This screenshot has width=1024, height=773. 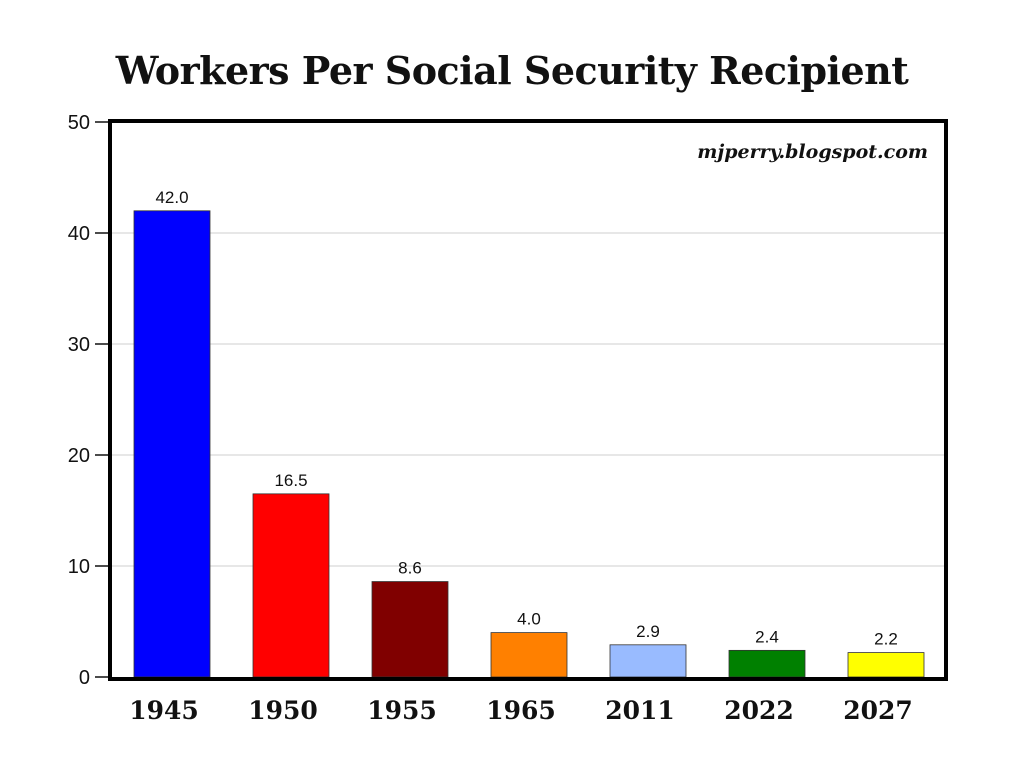 What do you see at coordinates (767, 636) in the screenshot?
I see `data-label: 2.4` at bounding box center [767, 636].